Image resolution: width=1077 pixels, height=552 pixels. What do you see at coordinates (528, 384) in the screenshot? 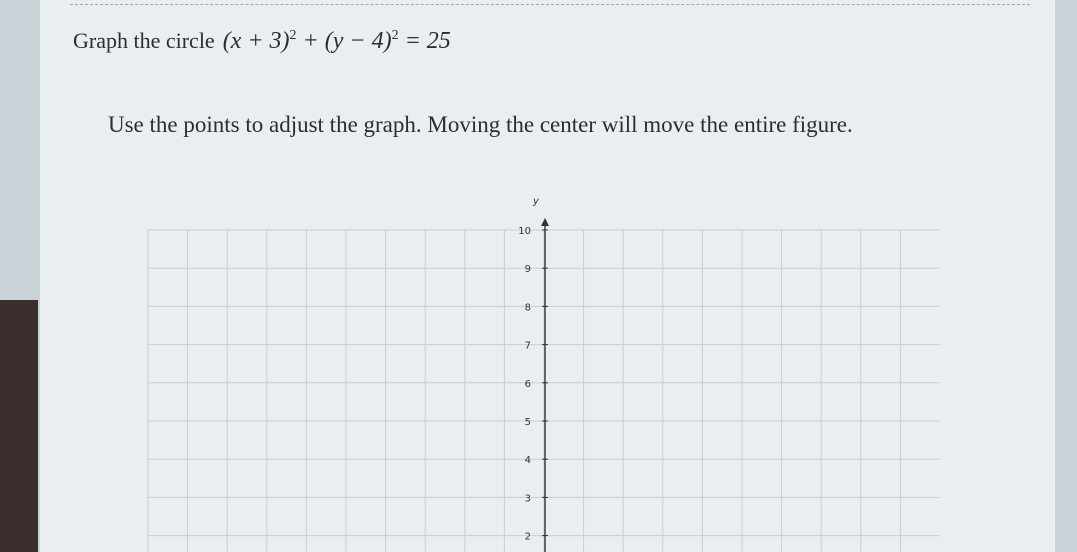
I see `y-tick-label: 6` at bounding box center [528, 384].